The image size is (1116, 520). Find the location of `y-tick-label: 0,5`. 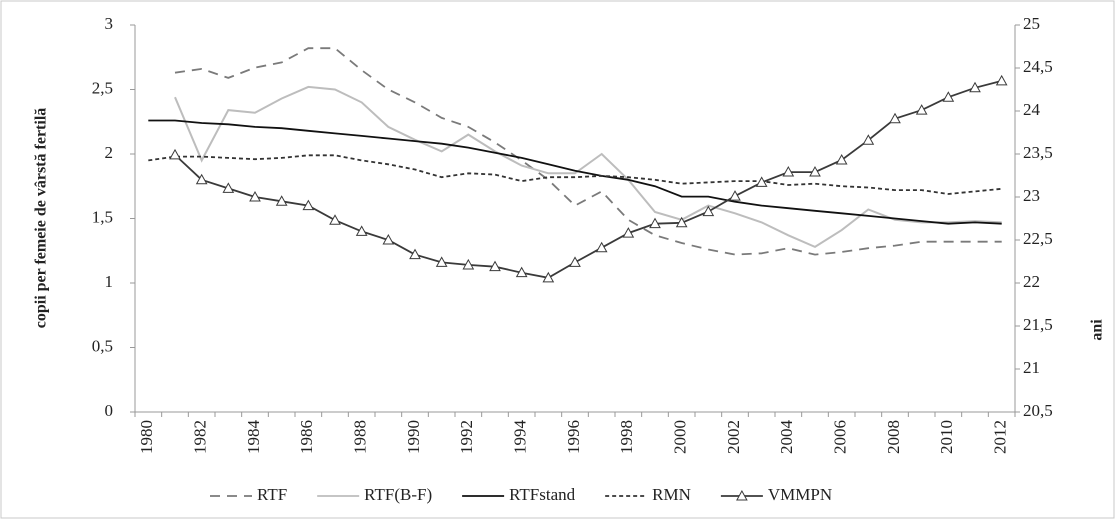

y-tick-label: 0,5 is located at coordinates (102, 345).